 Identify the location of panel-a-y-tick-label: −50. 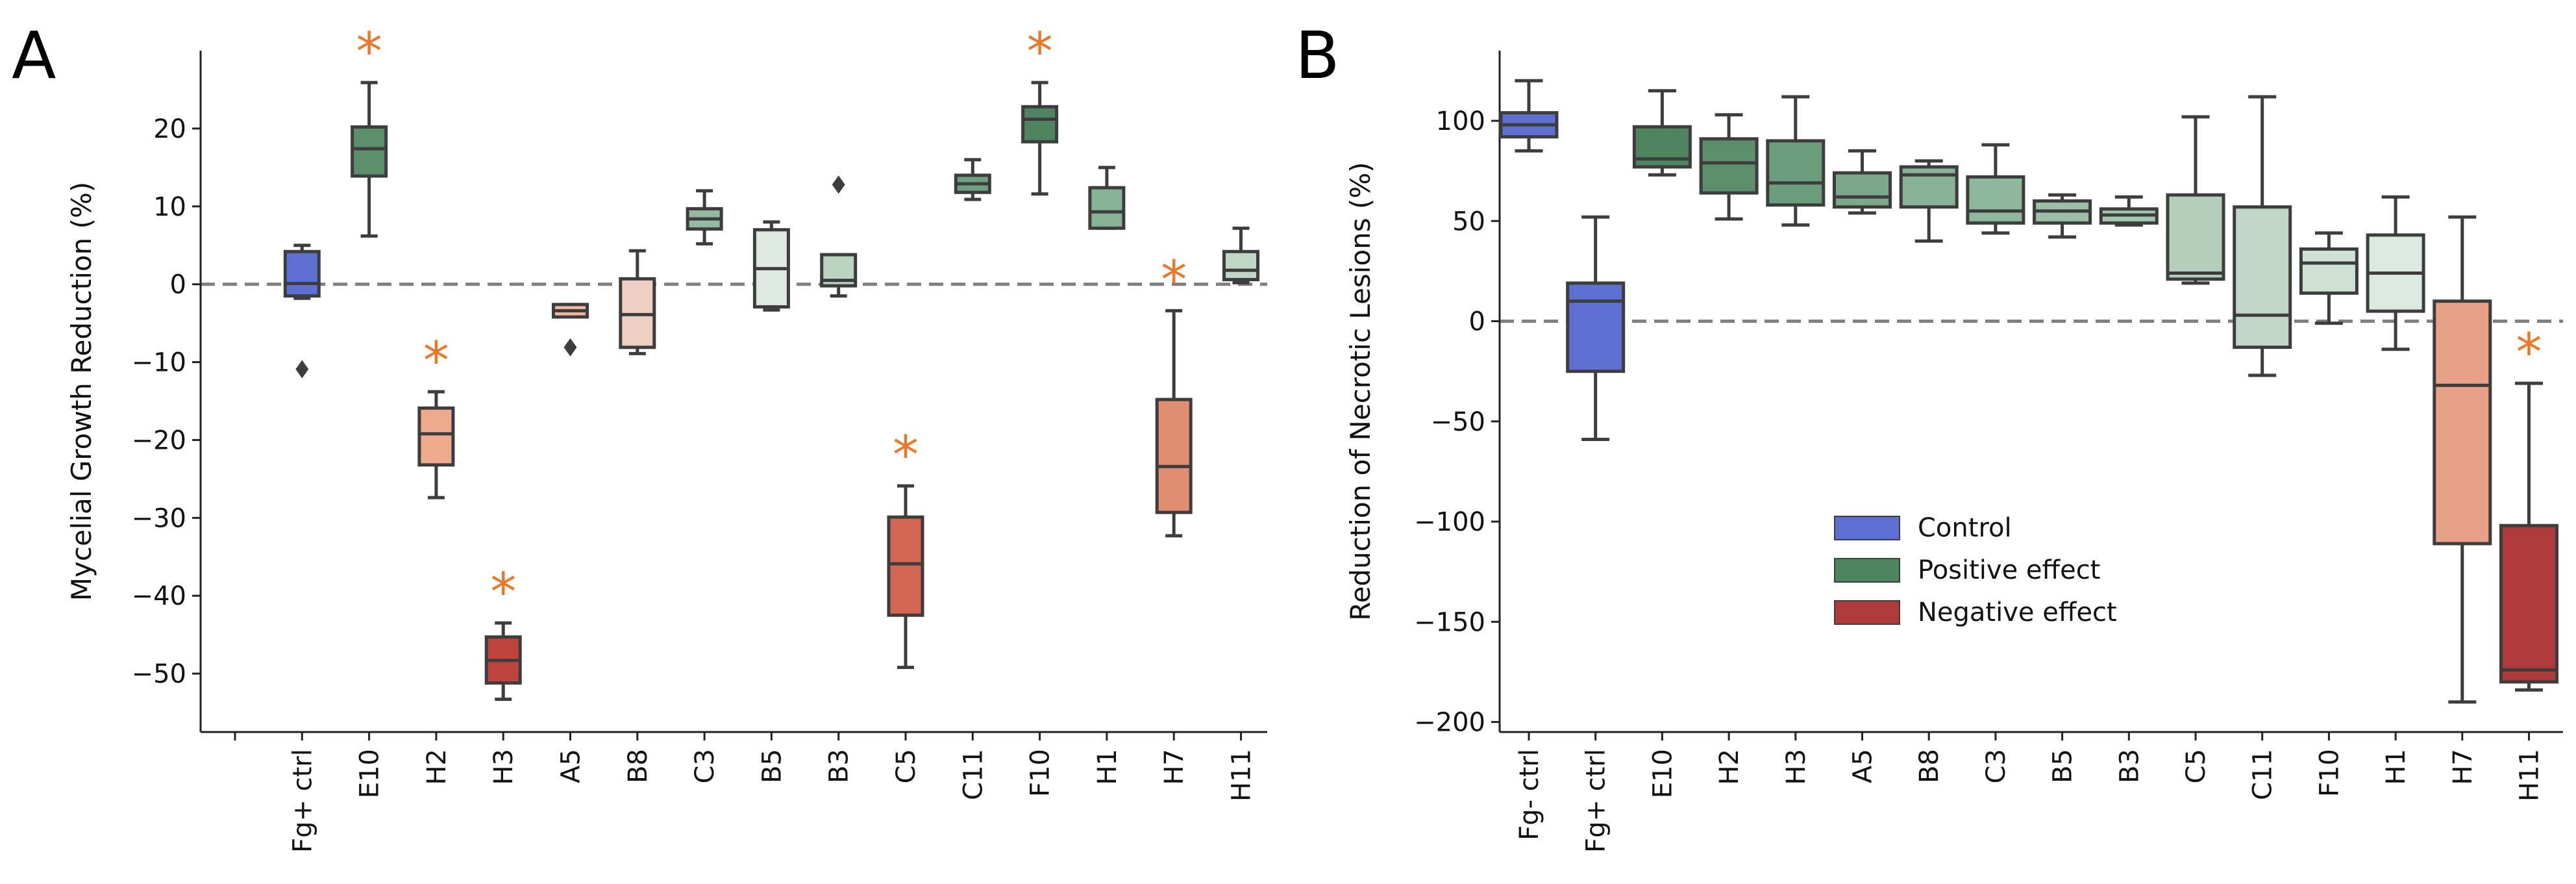
(159, 674).